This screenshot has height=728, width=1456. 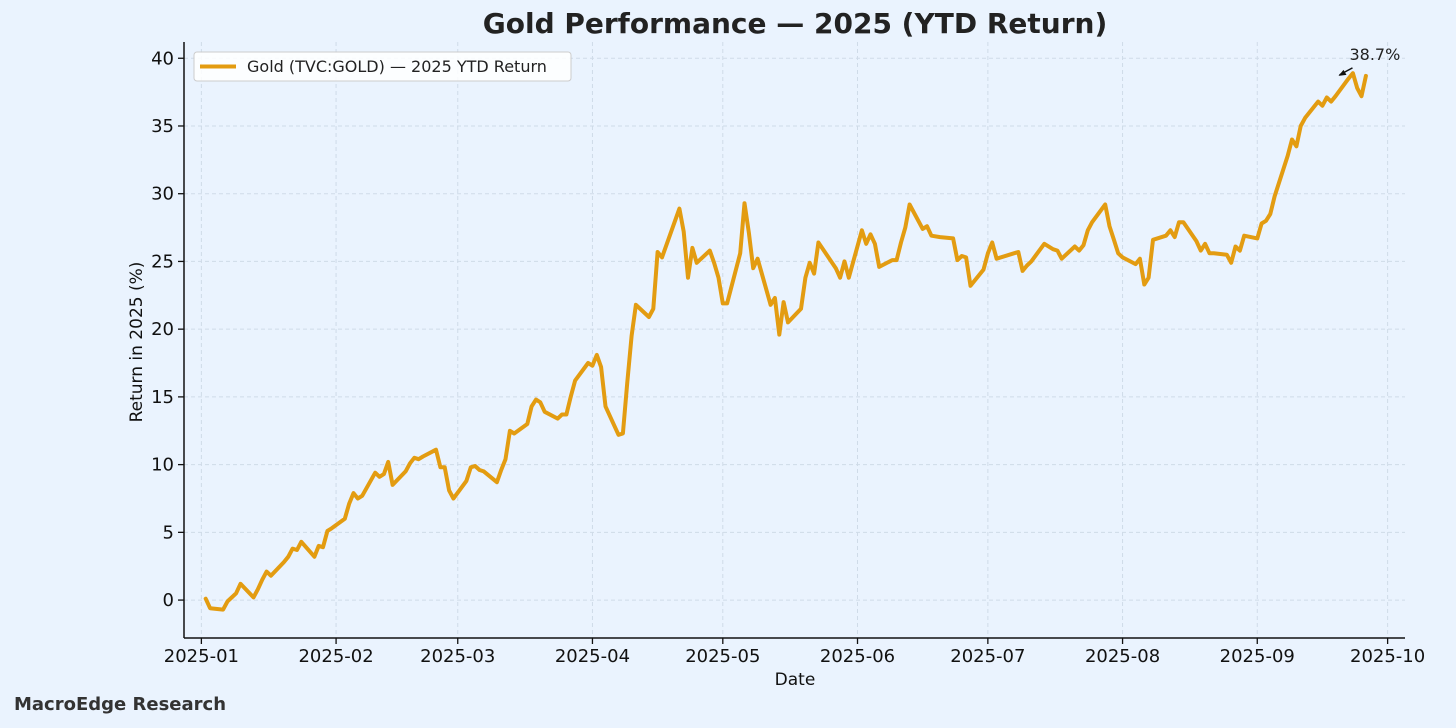 I want to click on legend-box, so click(x=382, y=66).